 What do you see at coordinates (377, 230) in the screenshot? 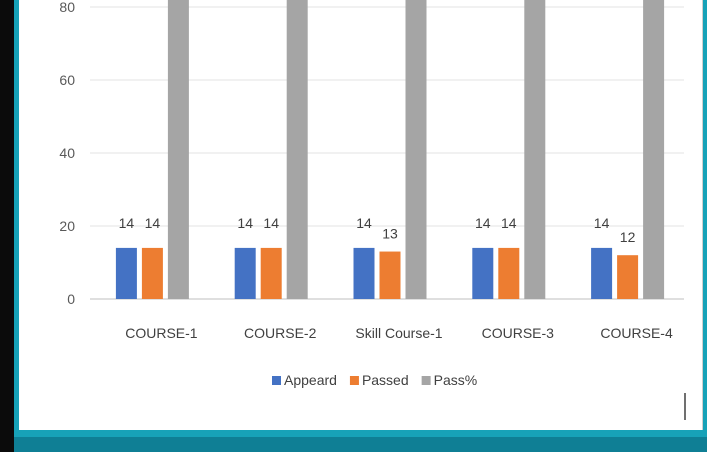
I see `data-labels: 14 14 14 14 14 13 14 14 14 12` at bounding box center [377, 230].